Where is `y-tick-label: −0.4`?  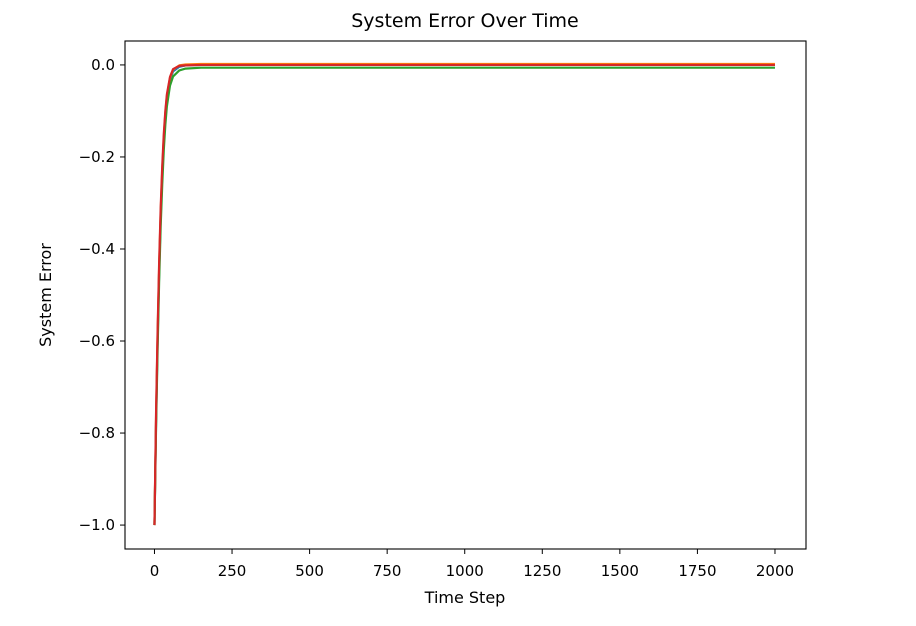
y-tick-label: −0.4 is located at coordinates (97, 249).